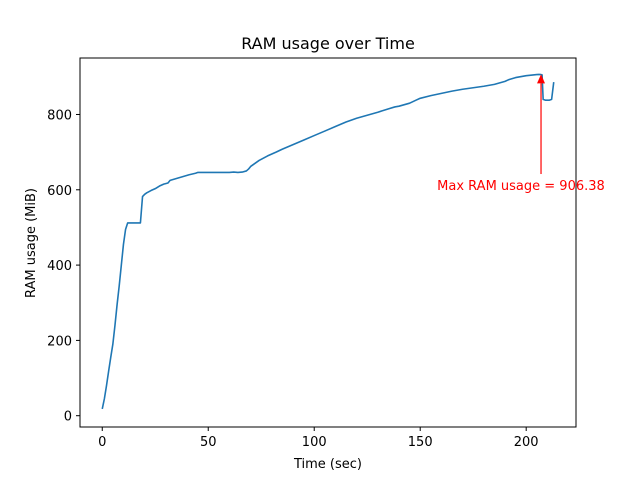 The height and width of the screenshot is (480, 640). What do you see at coordinates (420, 442) in the screenshot?
I see `x-tick-label-3: 150` at bounding box center [420, 442].